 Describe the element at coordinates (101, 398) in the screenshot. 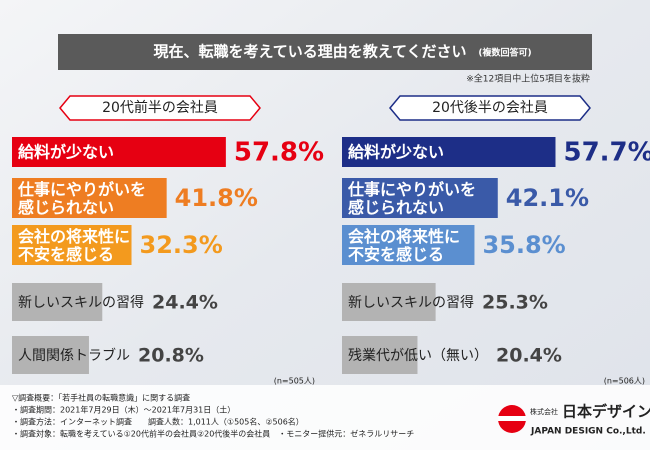

I see `footer-line: ▽調査概要：「若手社員の転職意識」に関する調査` at that location.